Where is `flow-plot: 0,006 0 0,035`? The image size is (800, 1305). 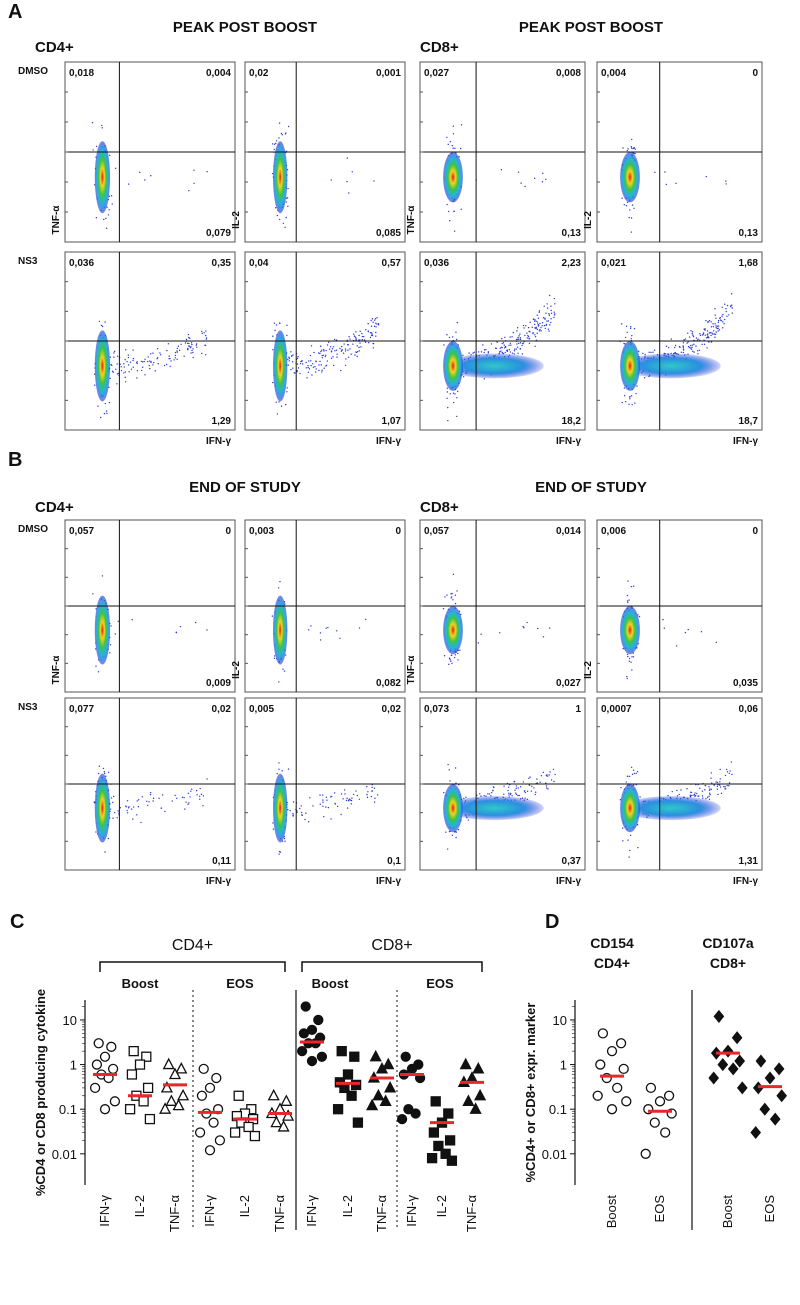 flow-plot: 0,006 0 0,035 is located at coordinates (679, 606).